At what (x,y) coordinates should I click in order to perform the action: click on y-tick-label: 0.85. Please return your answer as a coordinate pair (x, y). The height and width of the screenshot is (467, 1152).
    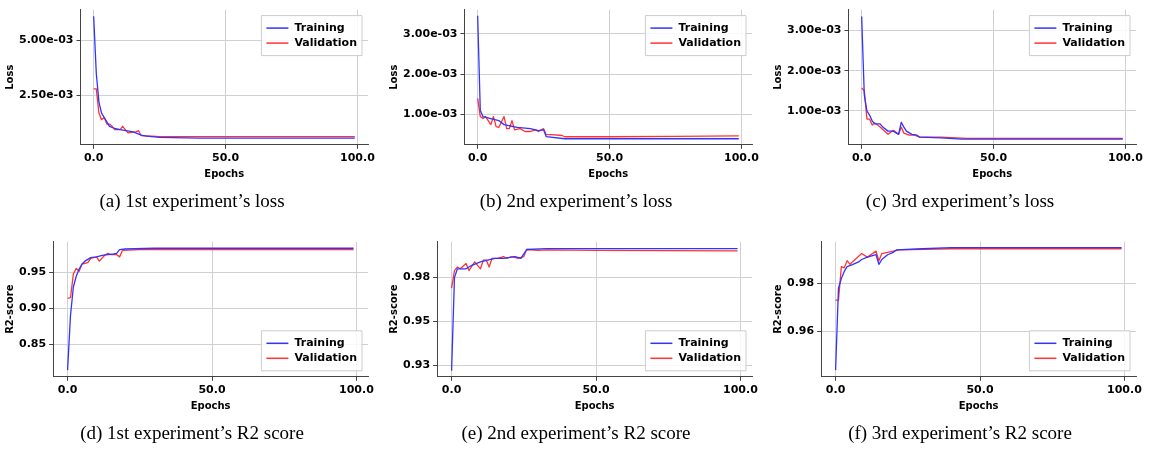
    Looking at the image, I should click on (33, 344).